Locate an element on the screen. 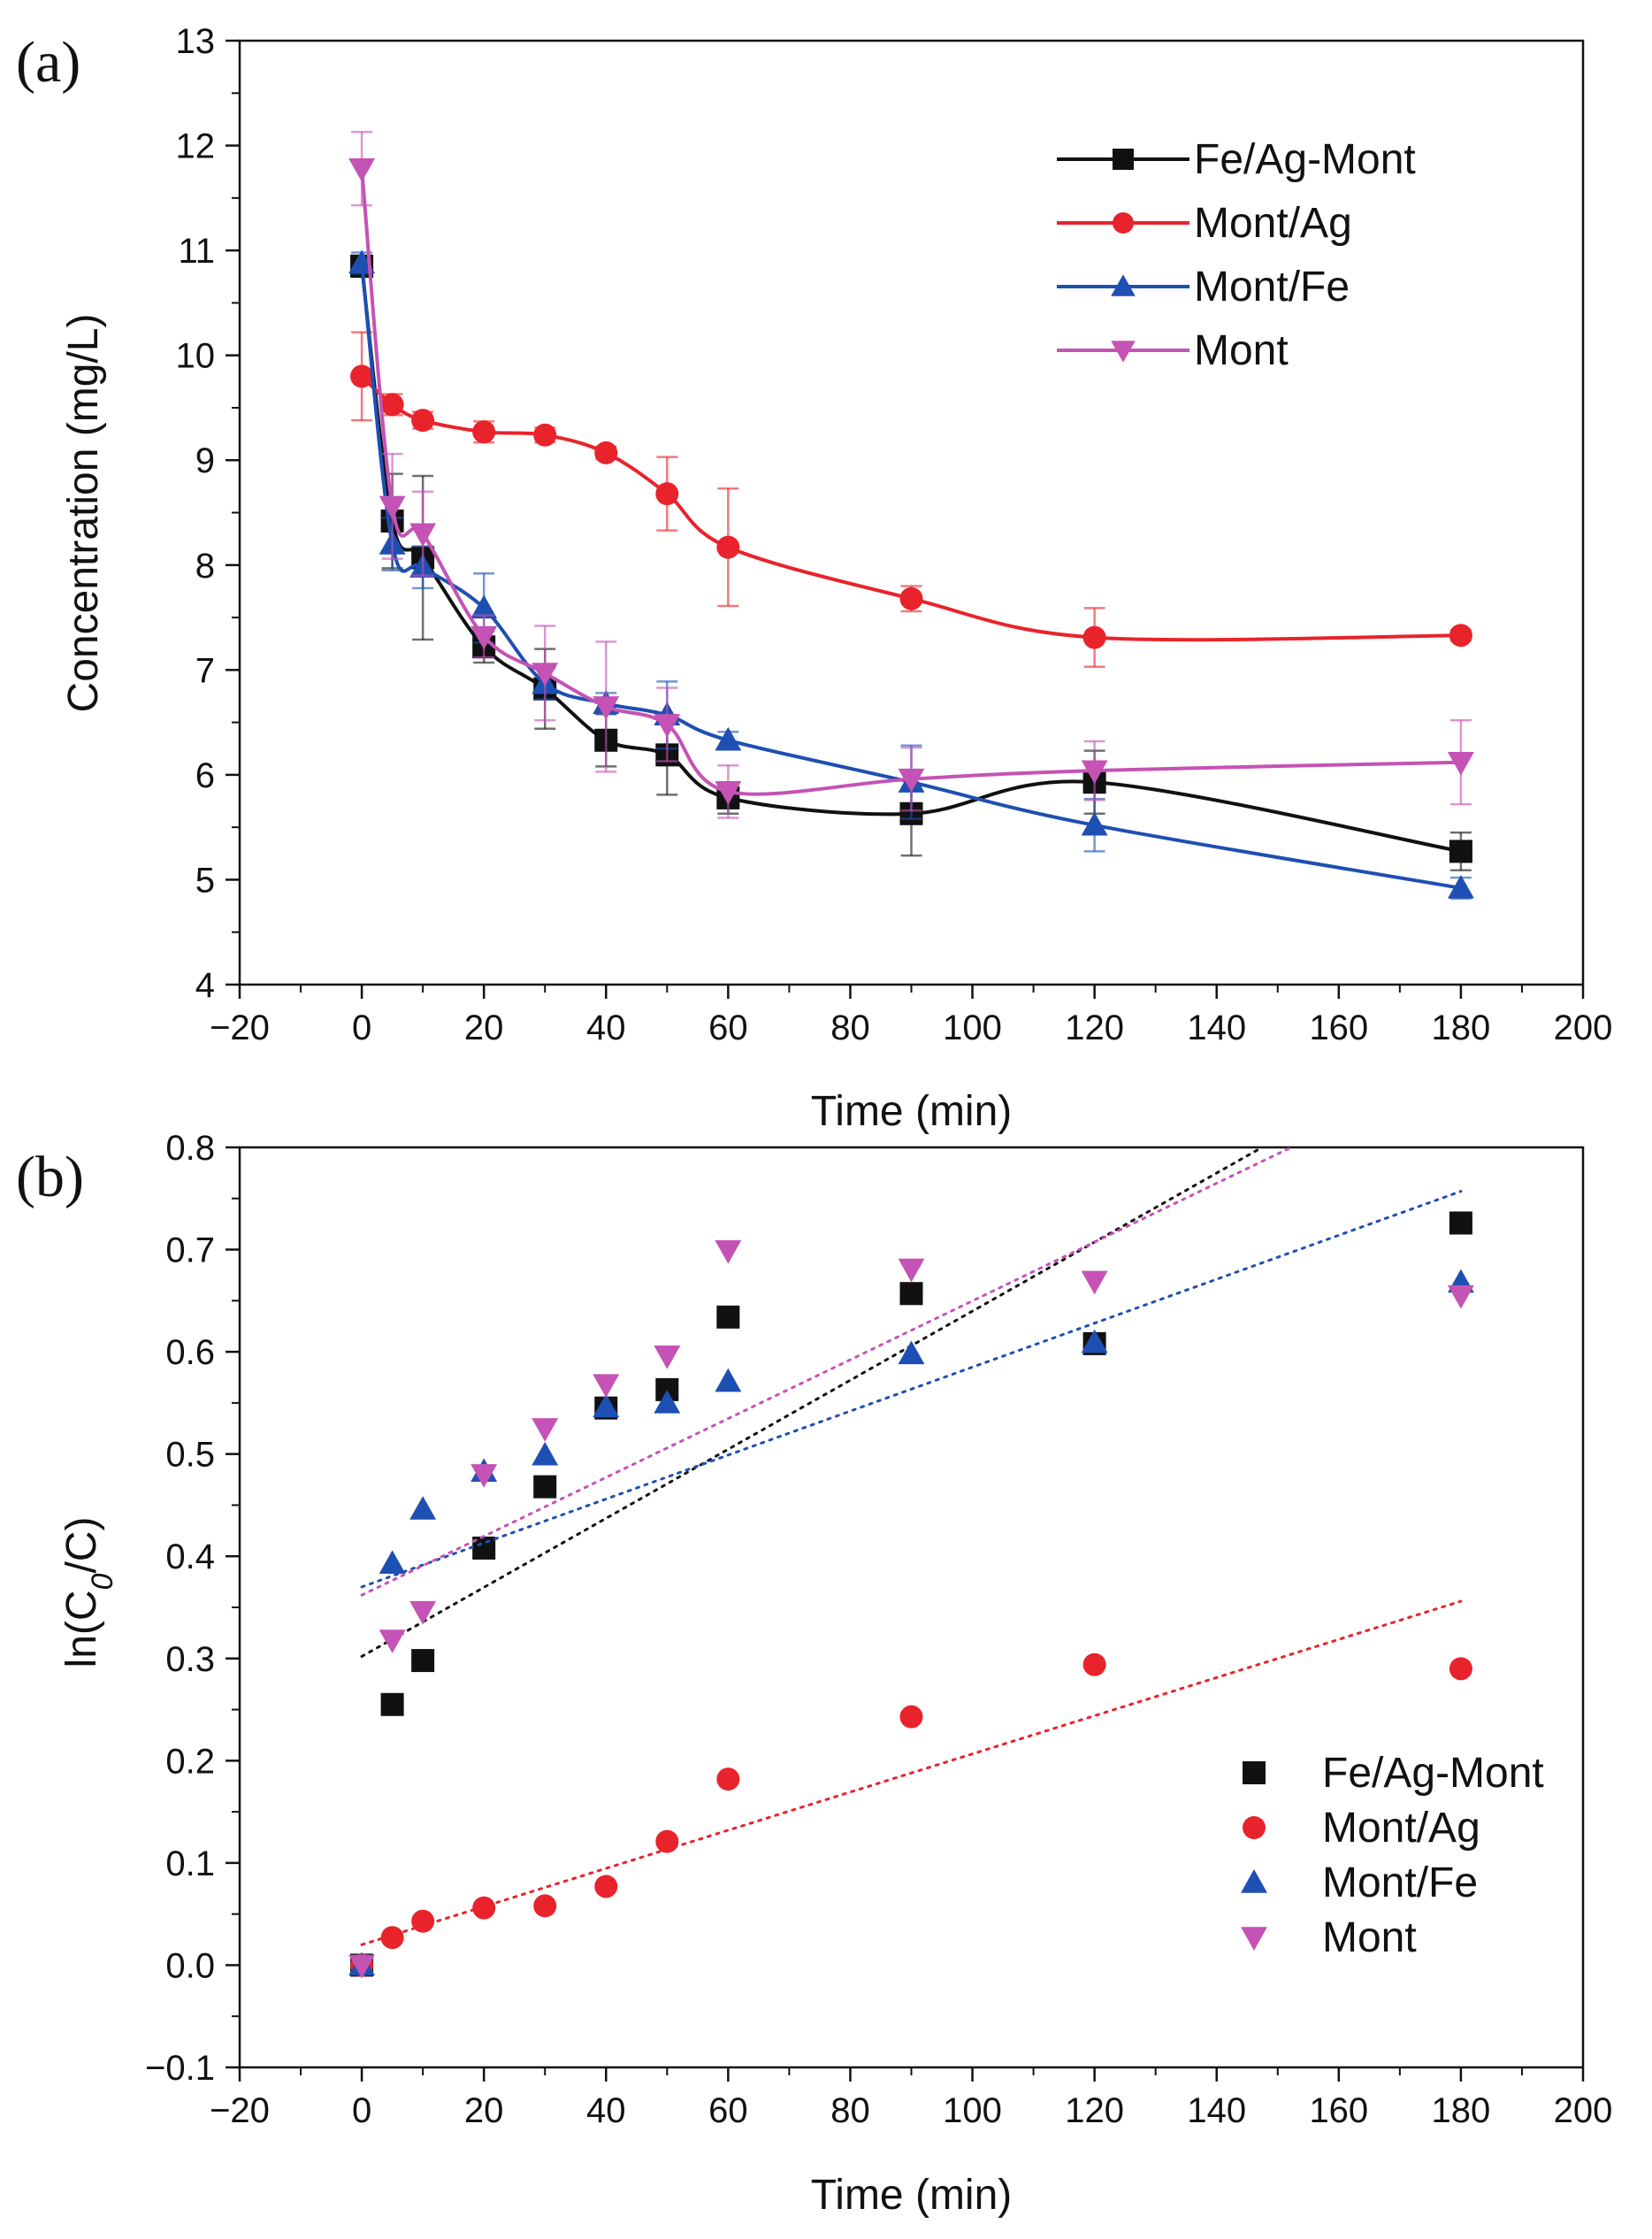 The width and height of the screenshot is (1652, 2239). y-tick-label: 0.0 is located at coordinates (190, 1965).